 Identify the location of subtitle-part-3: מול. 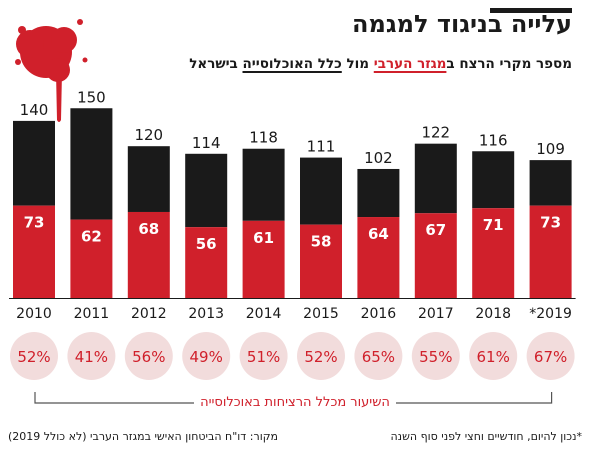
(357, 64).